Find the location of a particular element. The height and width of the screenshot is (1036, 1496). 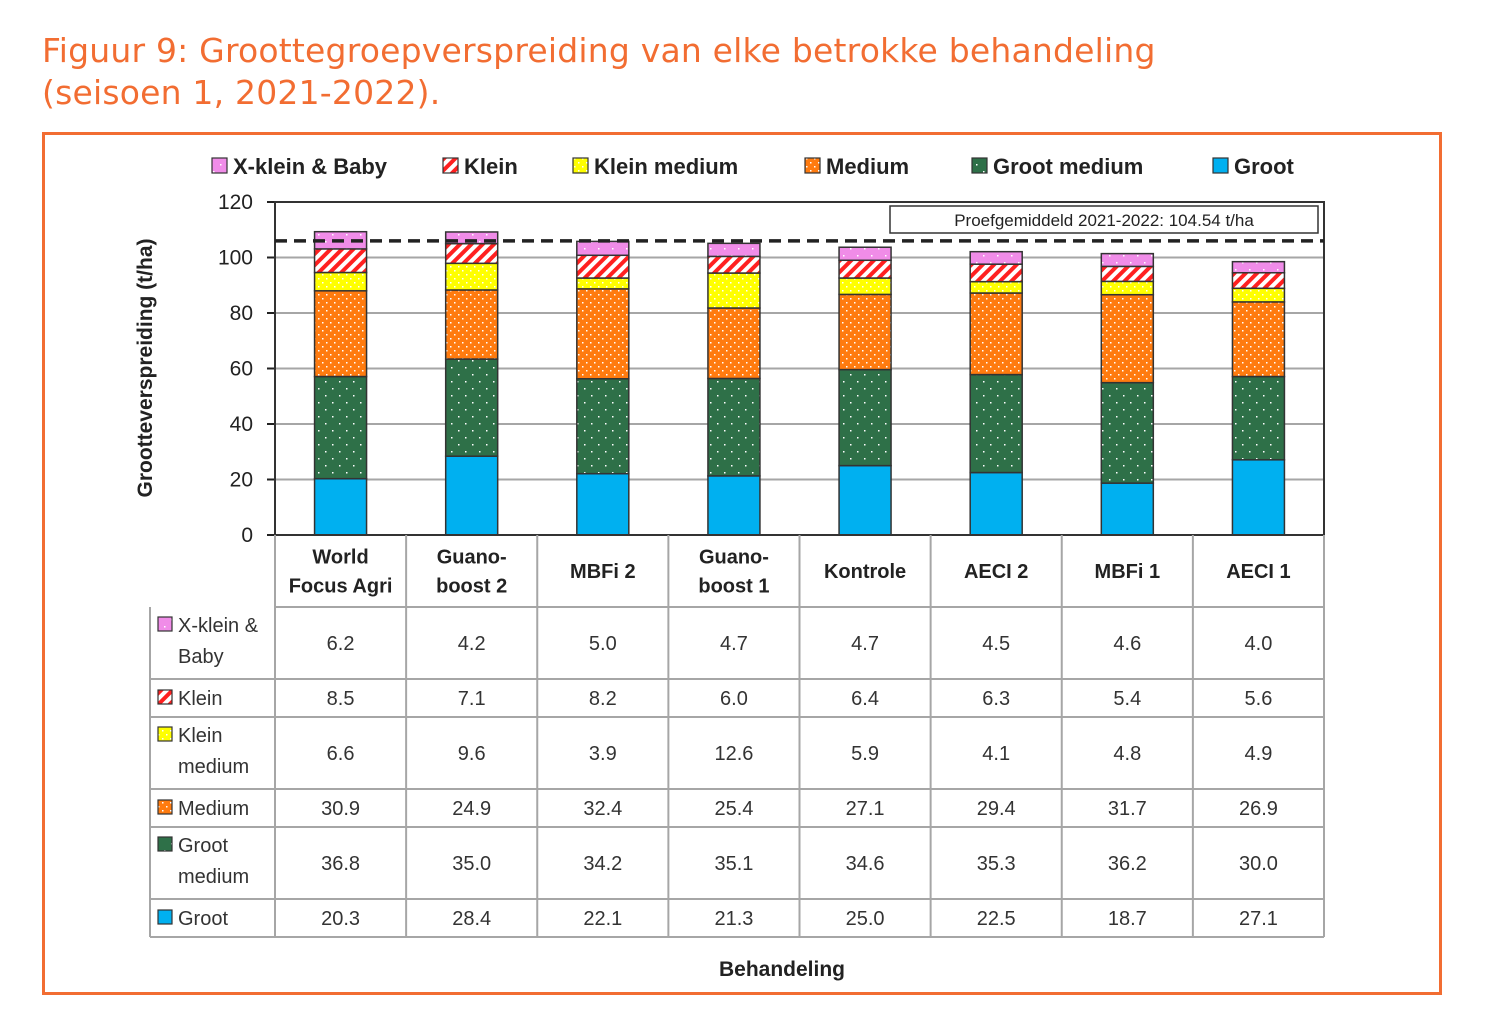

legend-item-klein-medium: Klein medium is located at coordinates (655, 166).